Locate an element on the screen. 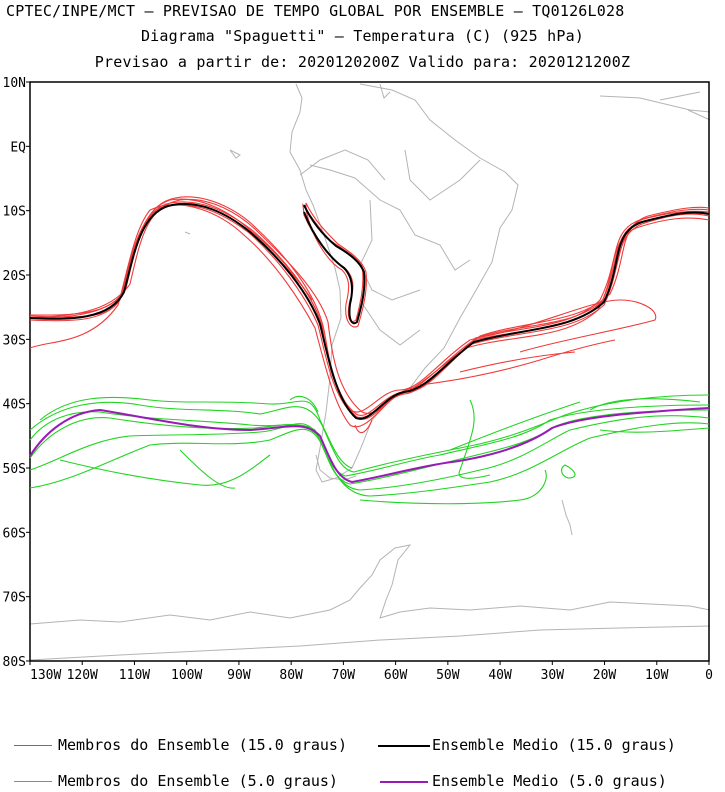  lon-tick-label: 30W is located at coordinates (553, 675).